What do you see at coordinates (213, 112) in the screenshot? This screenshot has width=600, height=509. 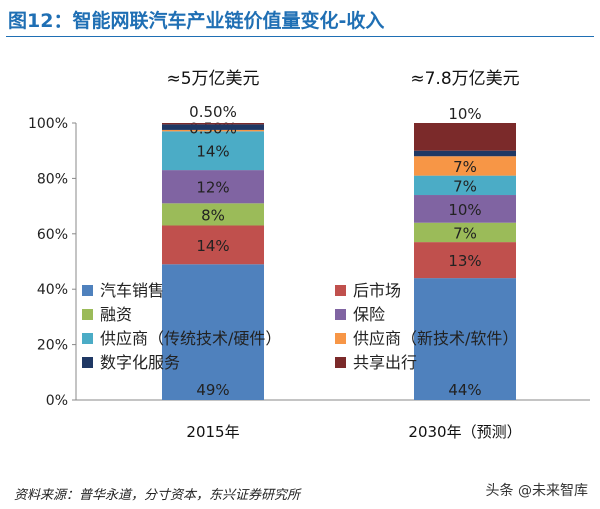 I see `data-label: 0.50%` at bounding box center [213, 112].